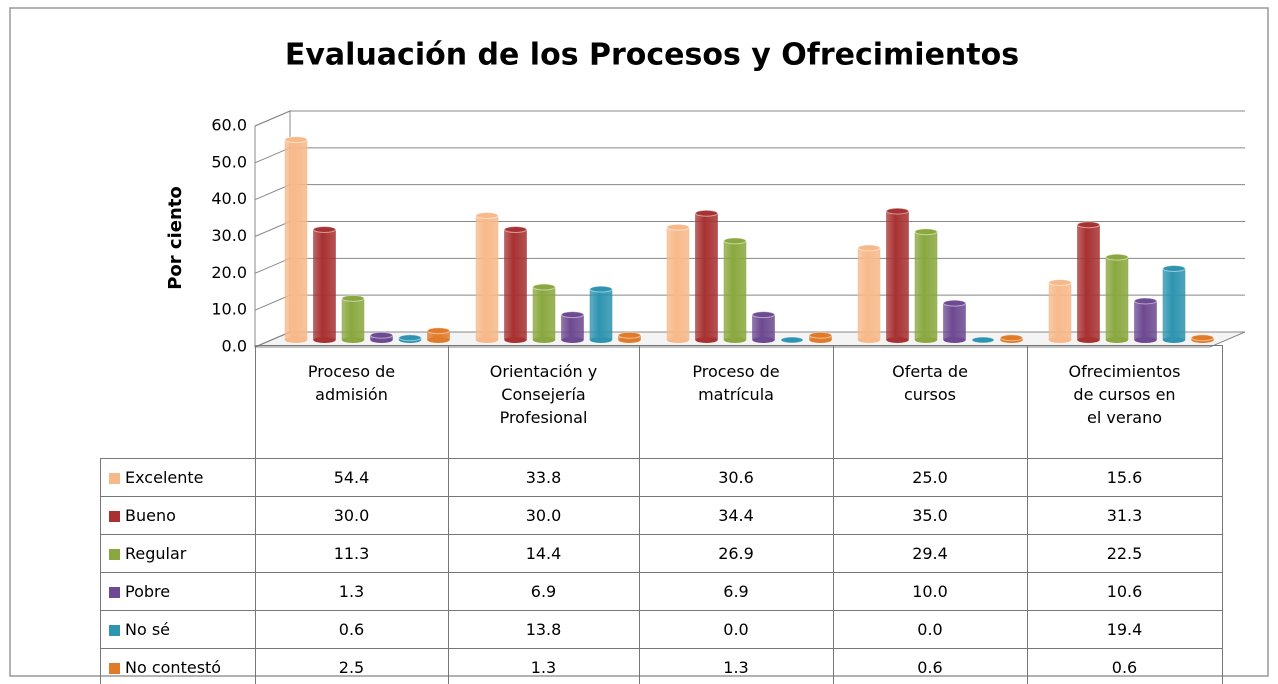 The image size is (1278, 684). Describe the element at coordinates (661, 515) in the screenshot. I see `table-row: Bueno 30.0 30.0 34.4 35.0 31.3` at that location.